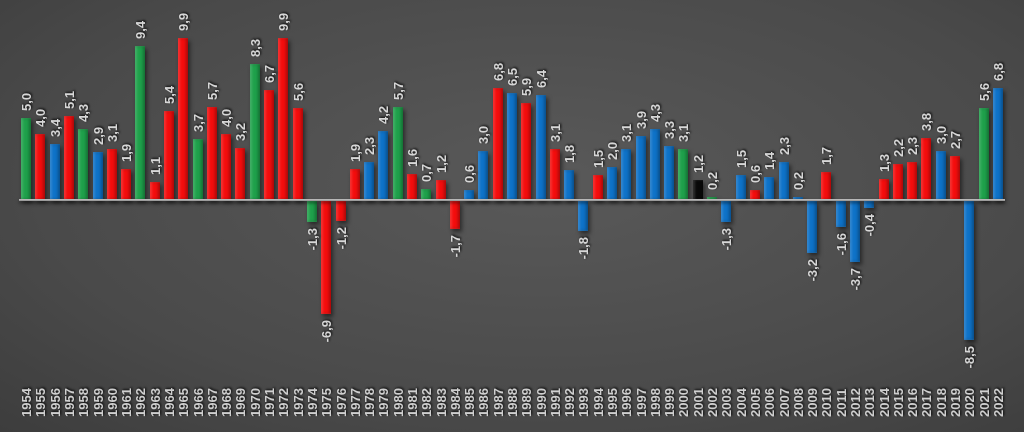 Image resolution: width=1024 pixels, height=432 pixels. I want to click on year-label-1969: 1969, so click(240, 402).